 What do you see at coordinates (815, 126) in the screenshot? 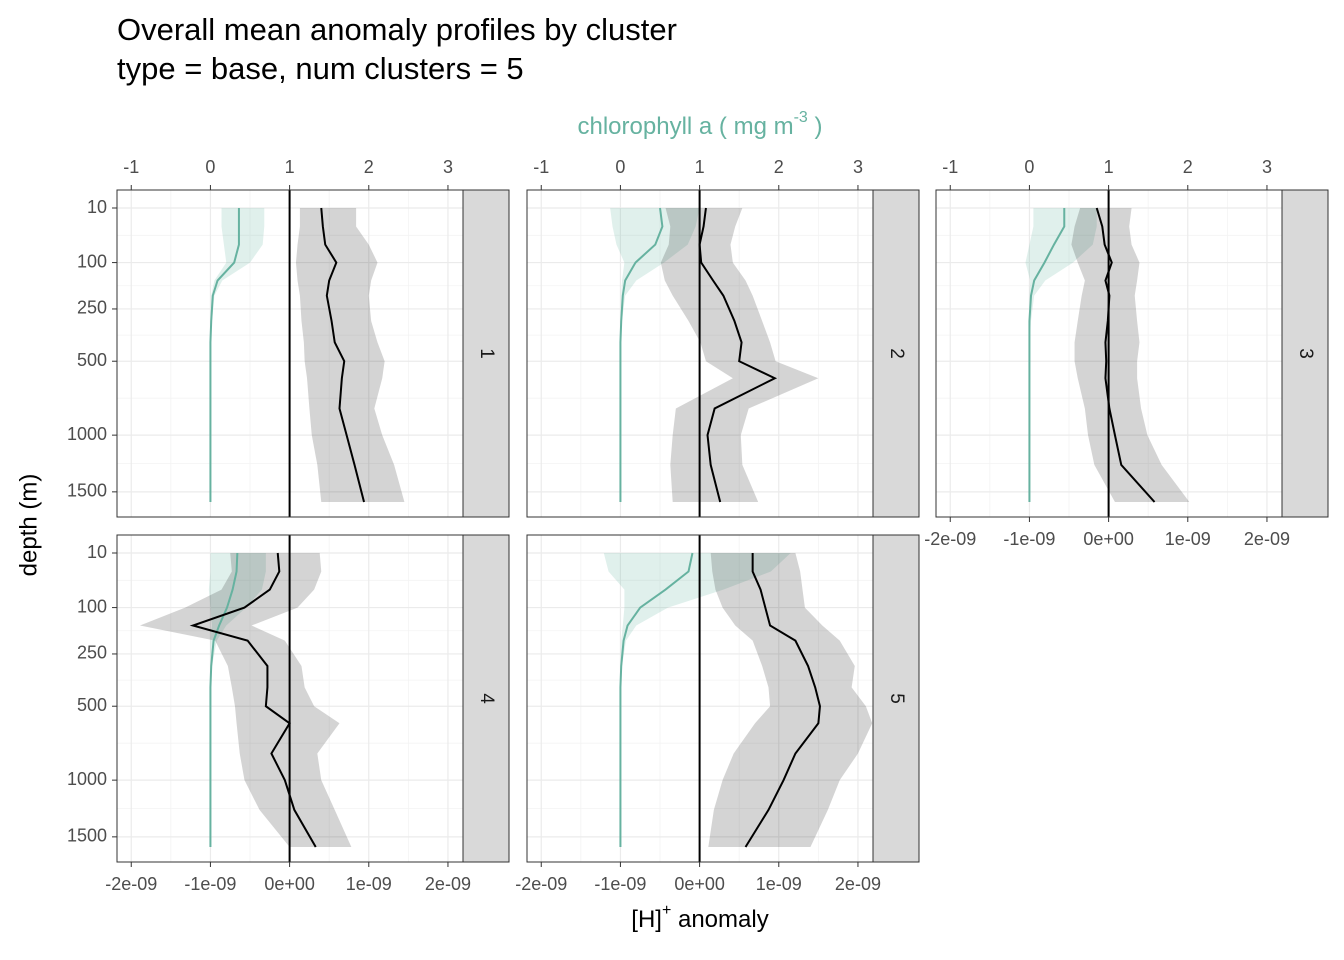
I see `top-axis-title-after: )` at bounding box center [815, 126].